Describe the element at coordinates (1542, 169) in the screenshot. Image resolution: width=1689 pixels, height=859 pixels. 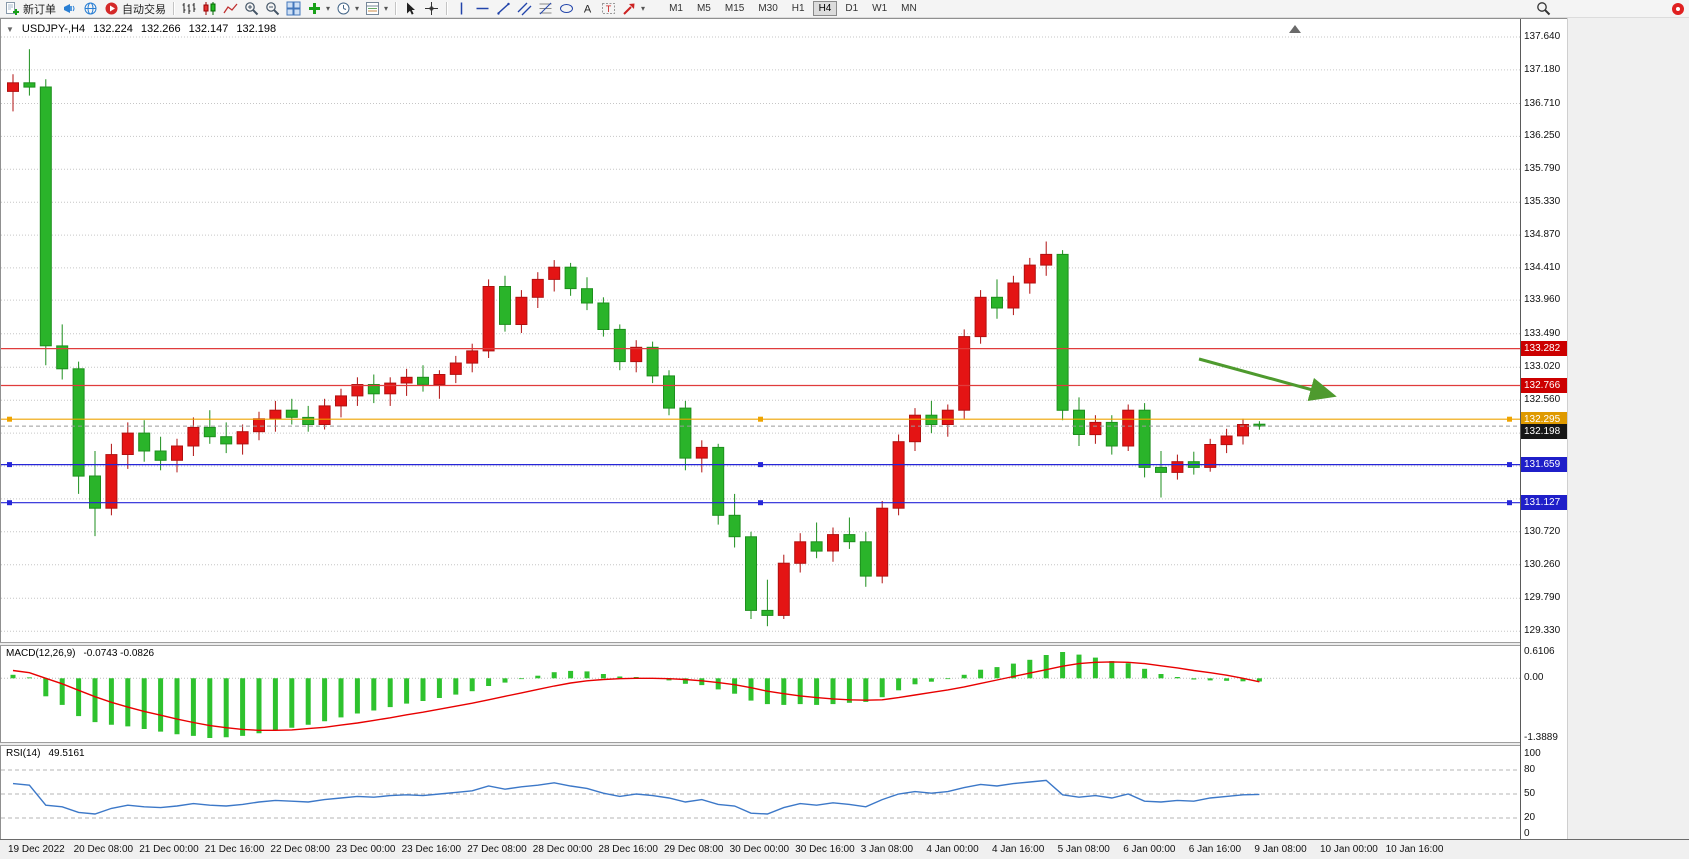
I see `price-axis-label: 135.790` at that location.